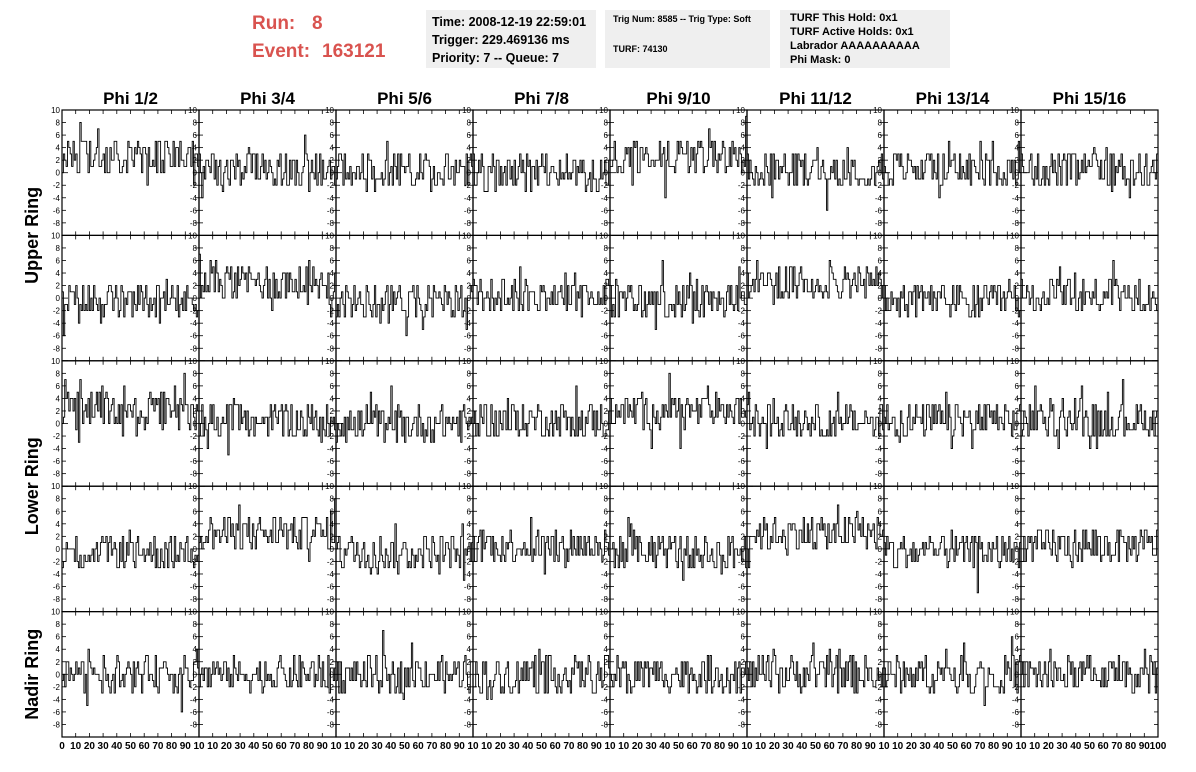 The width and height of the screenshot is (1196, 772). Describe the element at coordinates (496, 58) in the screenshot. I see `priority-line: Priority: 7 -- Queue: 7` at that location.